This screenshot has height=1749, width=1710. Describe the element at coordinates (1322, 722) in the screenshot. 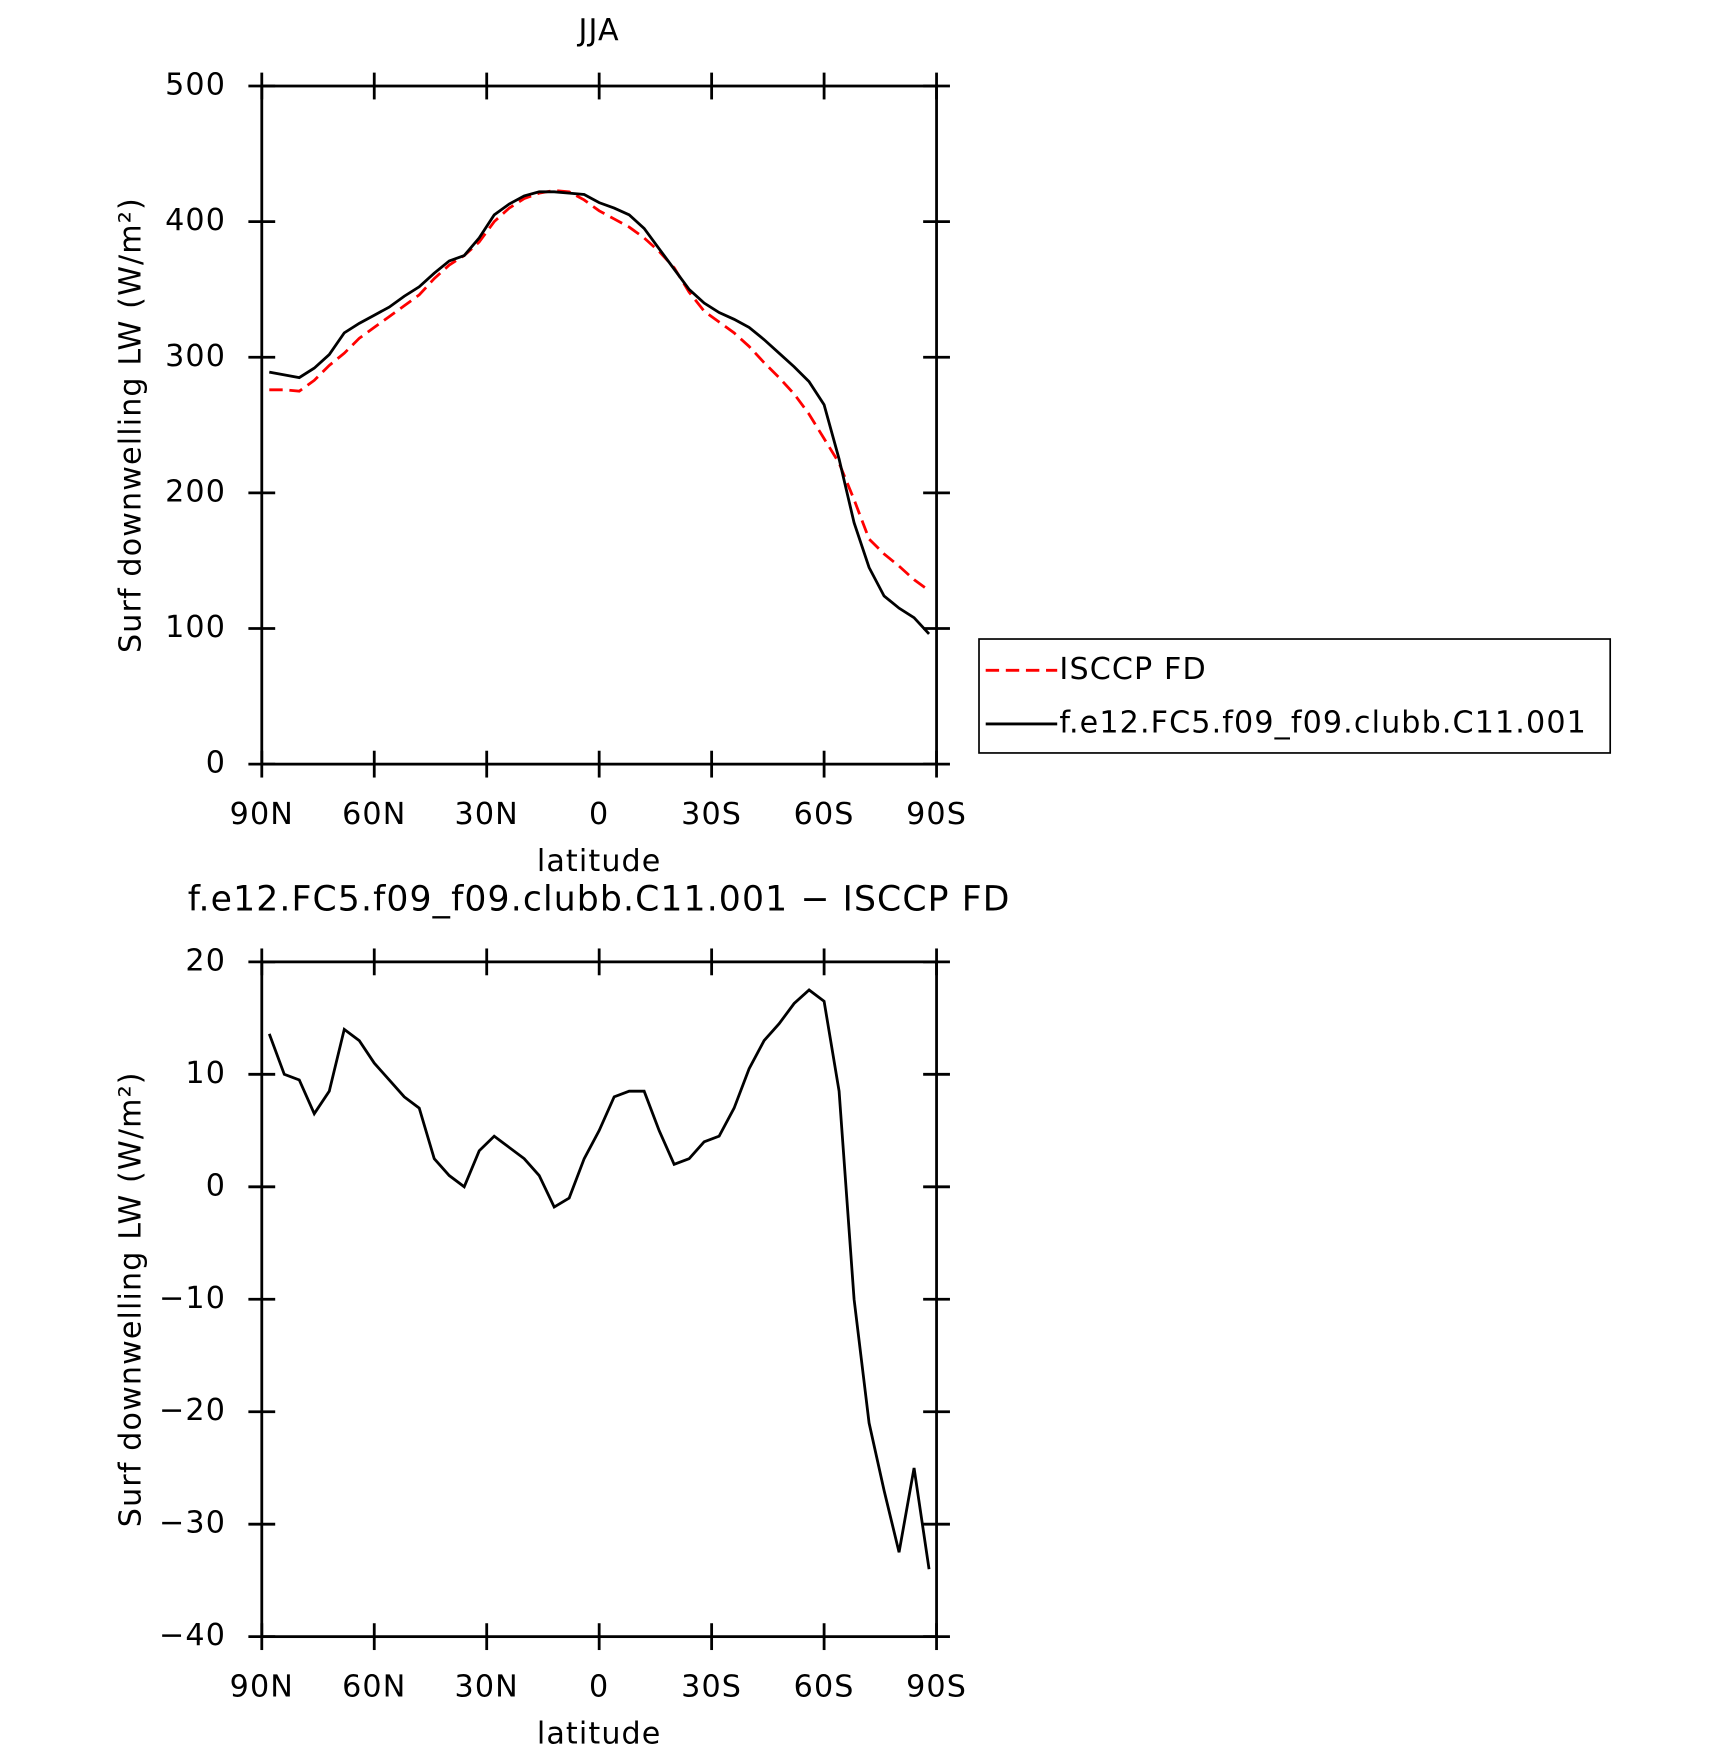

I see `legend-label: f.e12.FC5.f09_f09.clubb.C11.001` at that location.